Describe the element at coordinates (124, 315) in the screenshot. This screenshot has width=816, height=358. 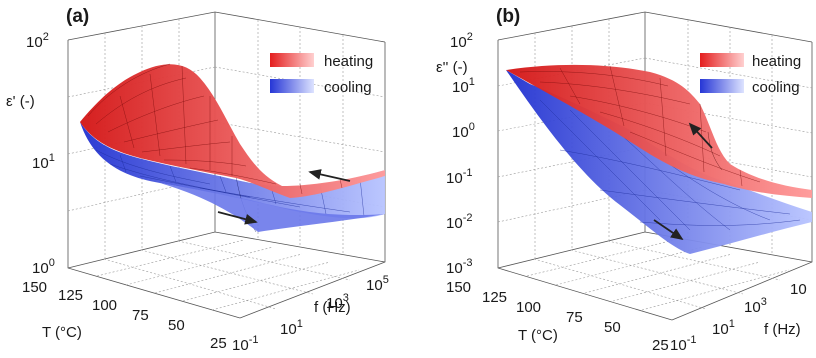
I see `panel-a-t-ticks: 150 125 100 75 50 25` at that location.